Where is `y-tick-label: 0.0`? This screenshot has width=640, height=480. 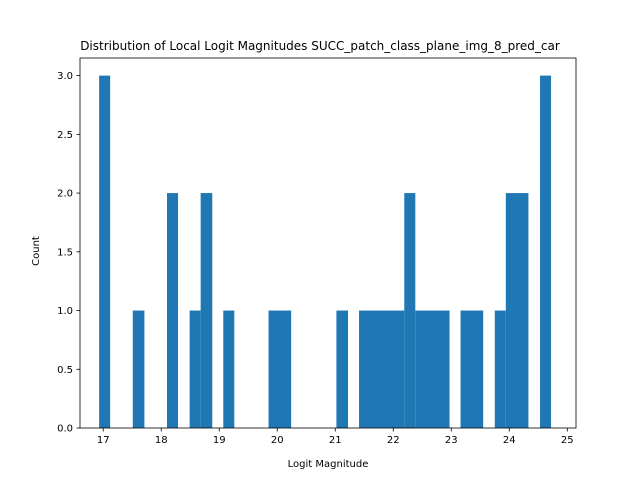
y-tick-label: 0.0 is located at coordinates (65, 429).